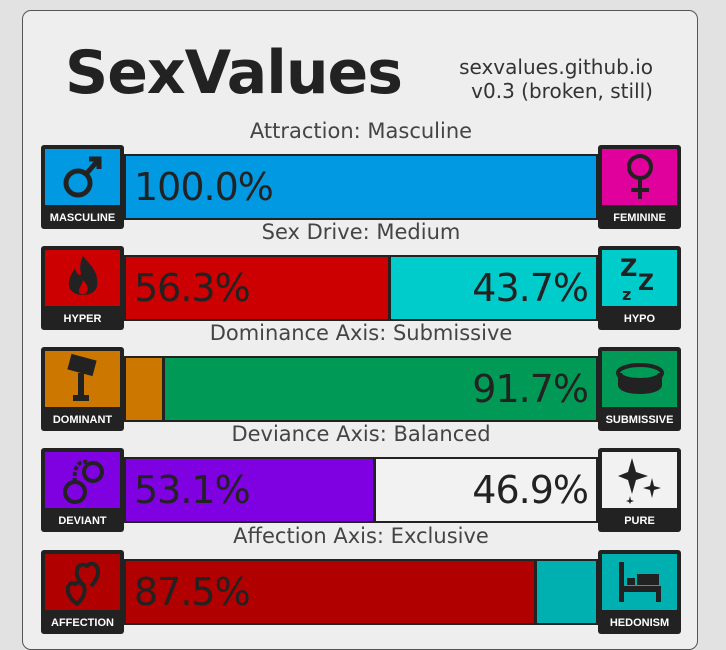  I want to click on hyper-badge: HYPER, so click(82, 288).